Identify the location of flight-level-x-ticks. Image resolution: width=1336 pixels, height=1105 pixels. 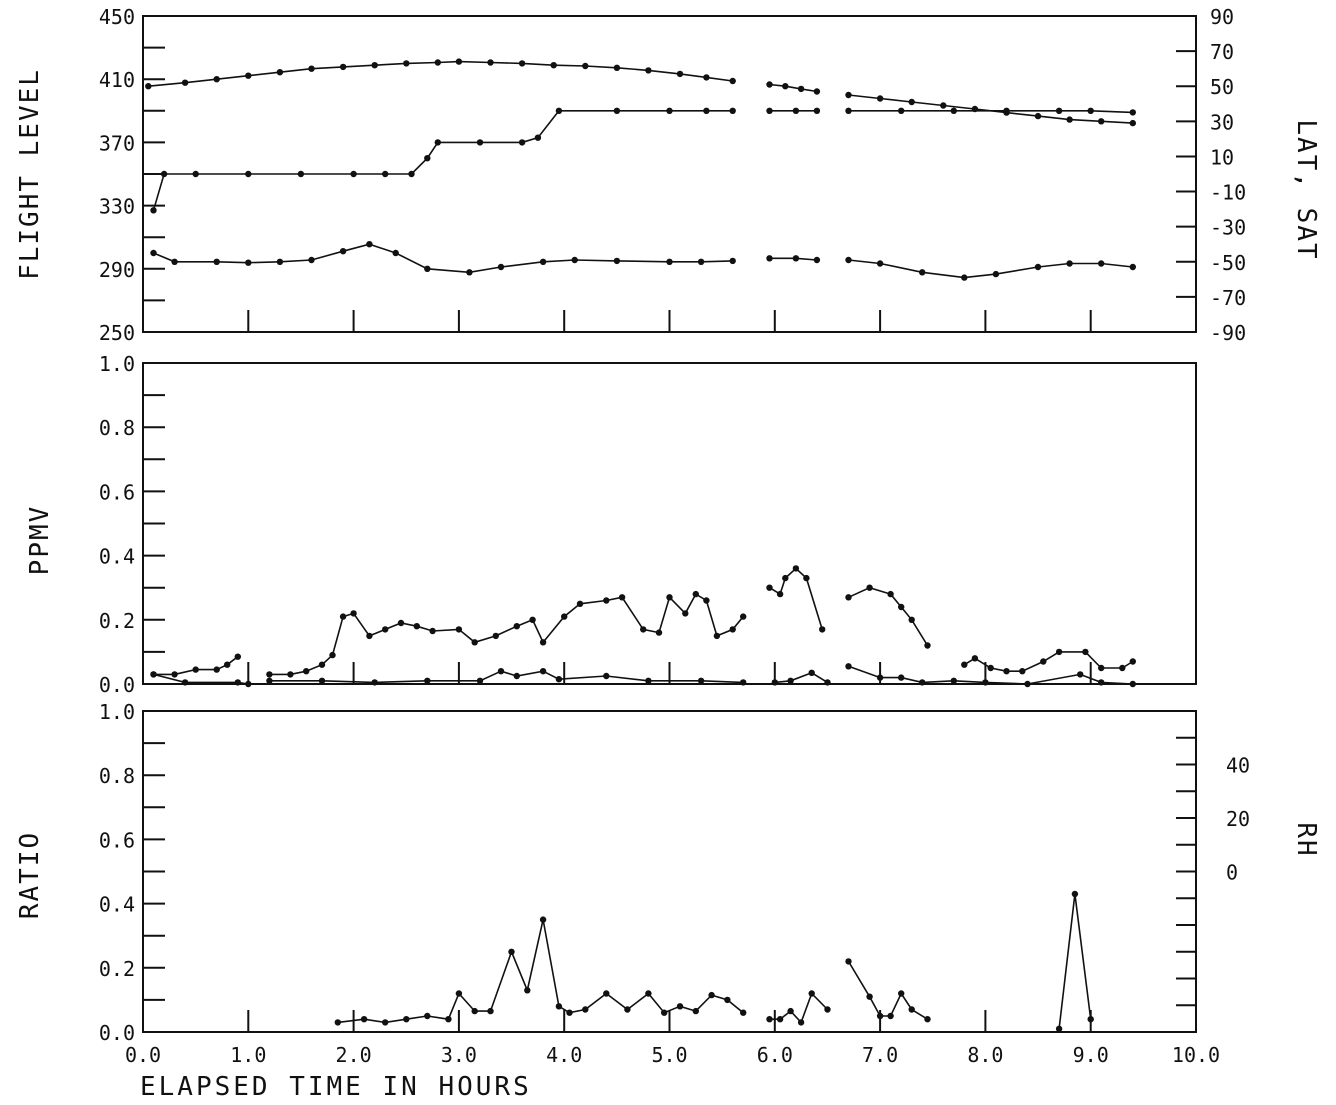
(669, 321).